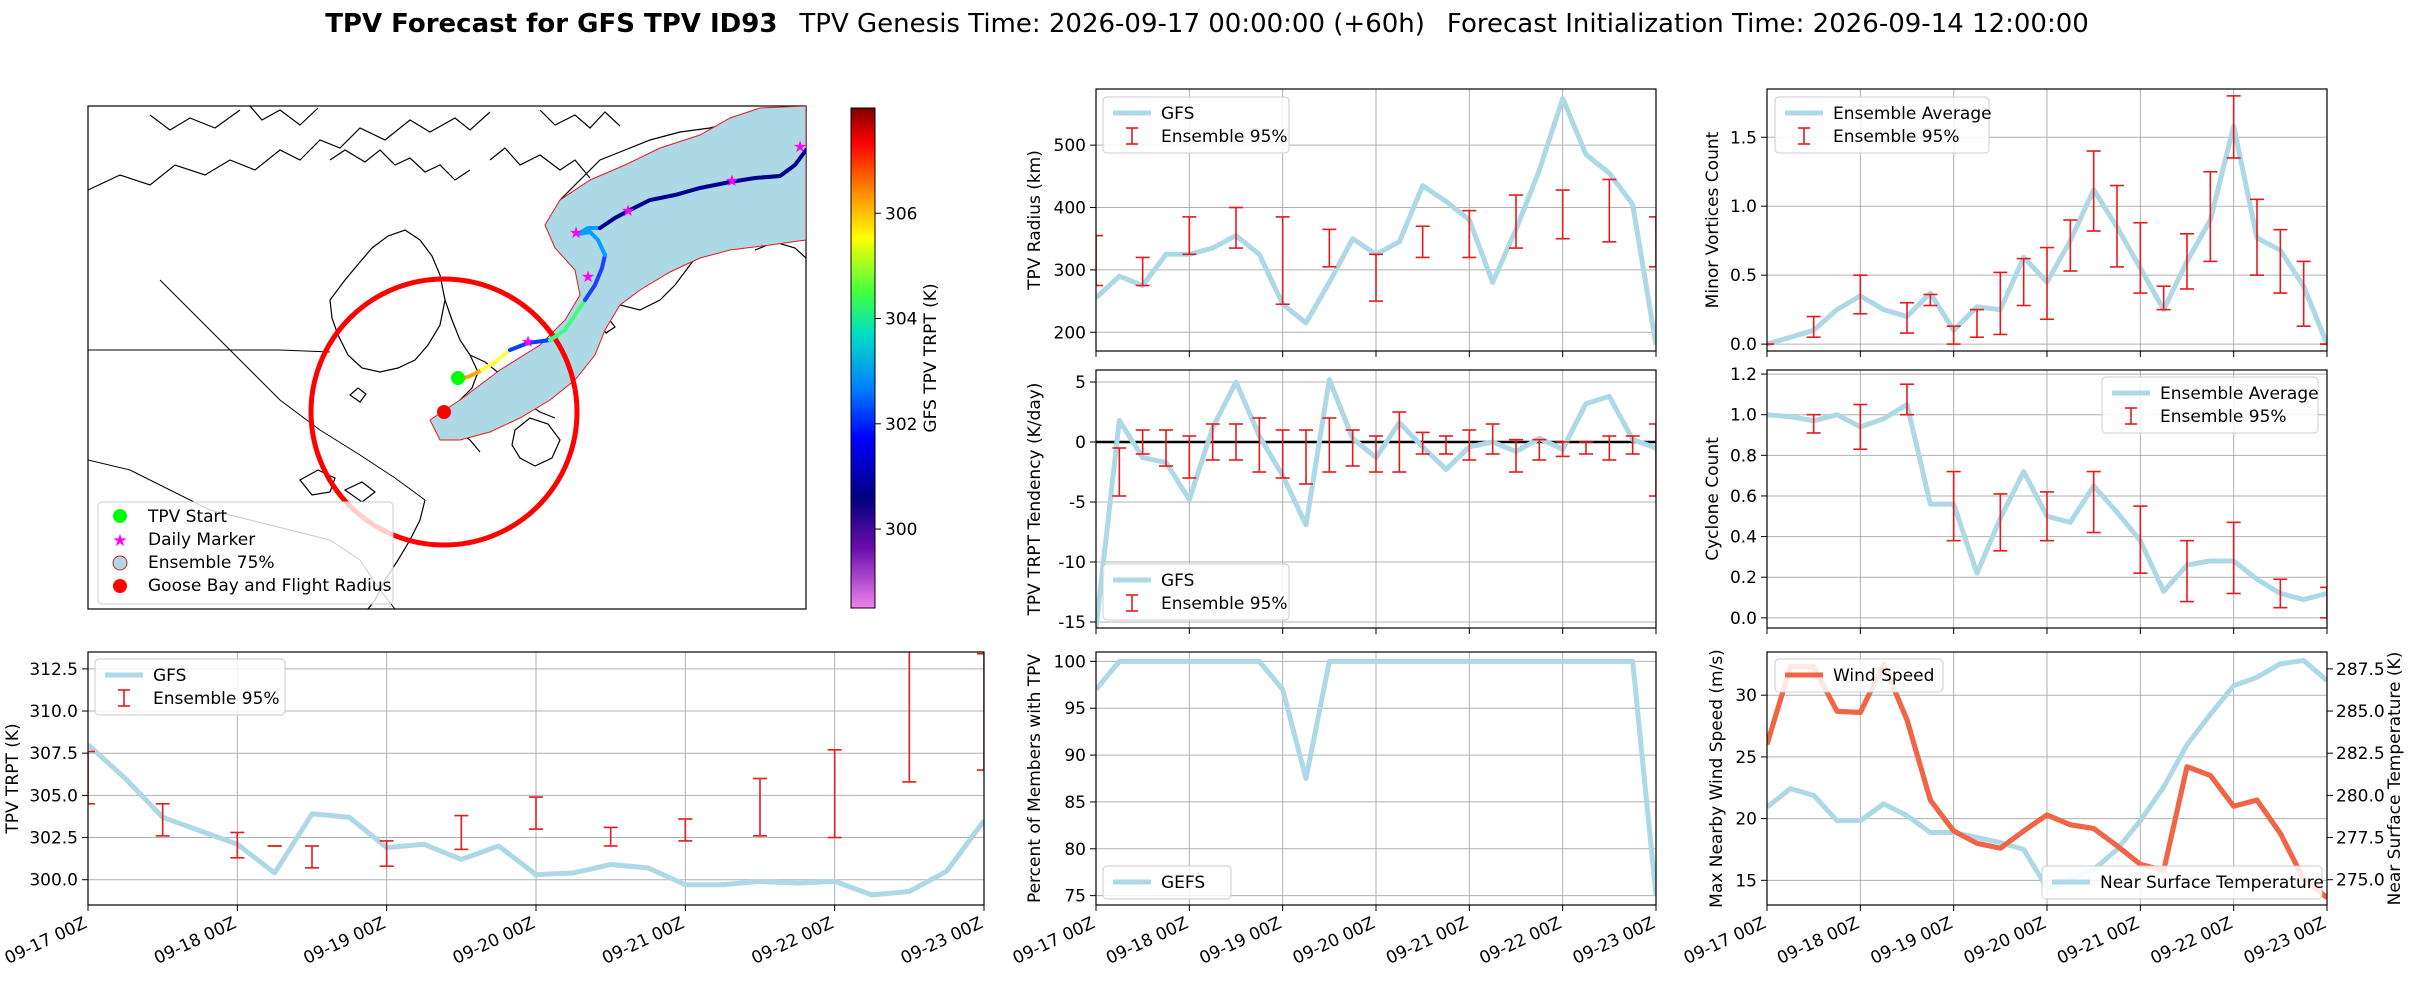  Describe the element at coordinates (2395, 779) in the screenshot. I see `y-right-axis-label: Near Surface Temperature (K)` at that location.